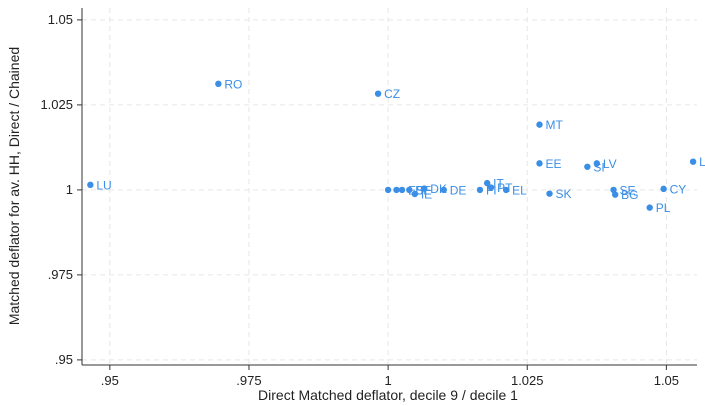 The height and width of the screenshot is (406, 705). Describe the element at coordinates (693, 161) in the screenshot. I see `data-point-lt` at that location.